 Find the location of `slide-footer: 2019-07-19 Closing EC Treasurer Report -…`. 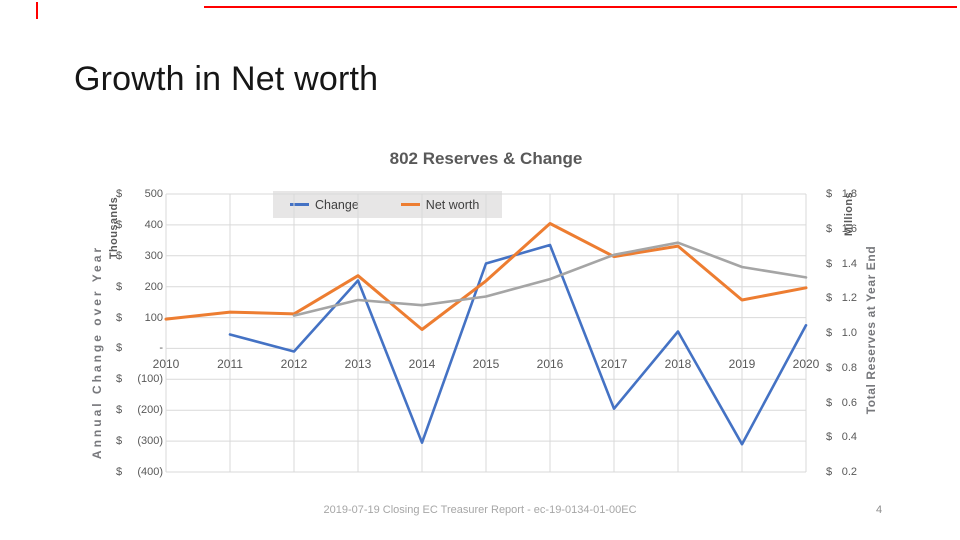

slide-footer: 2019-07-19 Closing EC Treasurer Report -… is located at coordinates (480, 510).